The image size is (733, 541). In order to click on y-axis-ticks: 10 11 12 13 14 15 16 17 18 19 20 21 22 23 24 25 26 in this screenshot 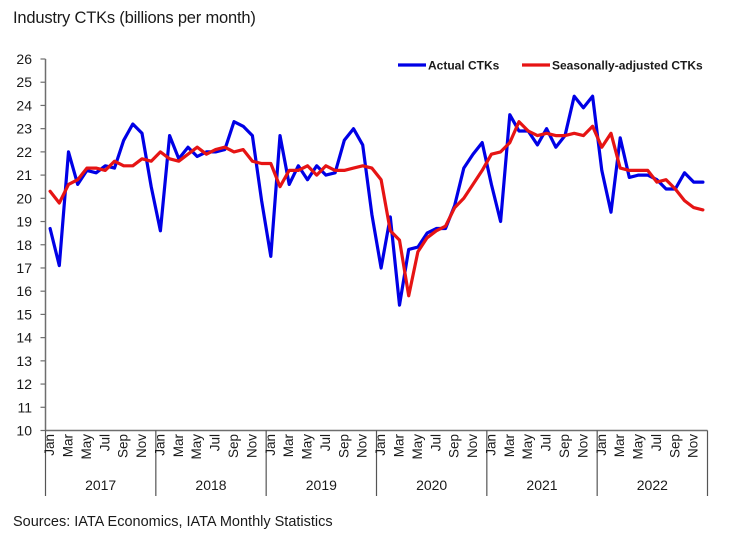, I will do `click(31, 245)`.